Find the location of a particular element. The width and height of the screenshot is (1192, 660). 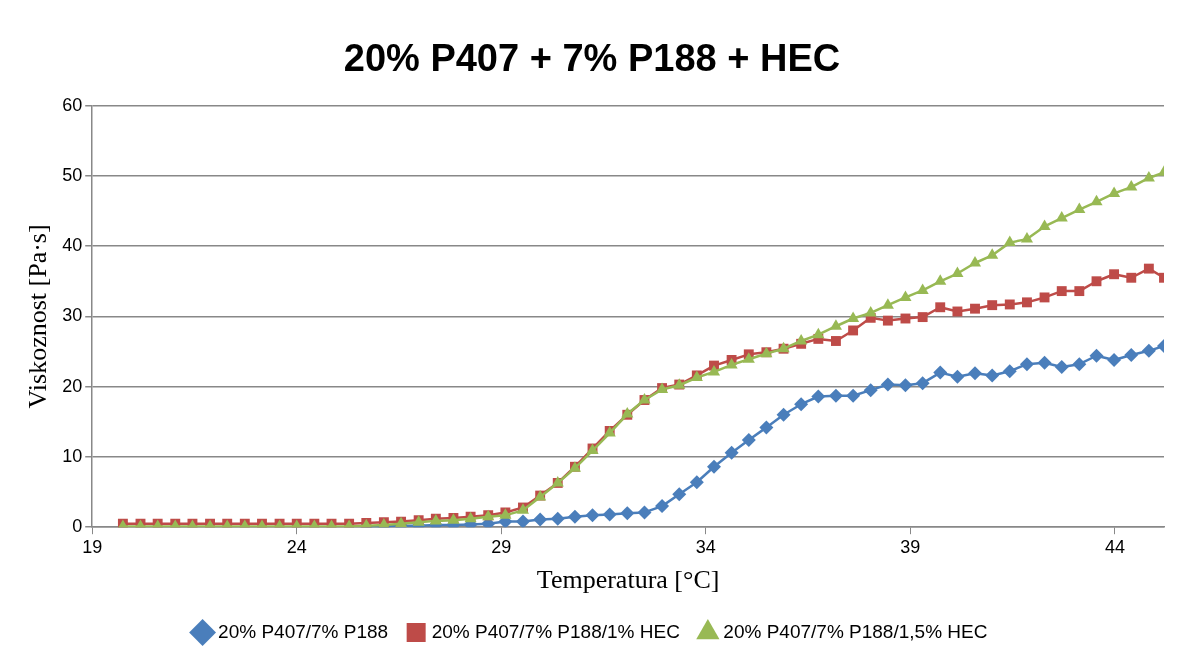

legend-label: 20% P407/7% P188 is located at coordinates (303, 631).